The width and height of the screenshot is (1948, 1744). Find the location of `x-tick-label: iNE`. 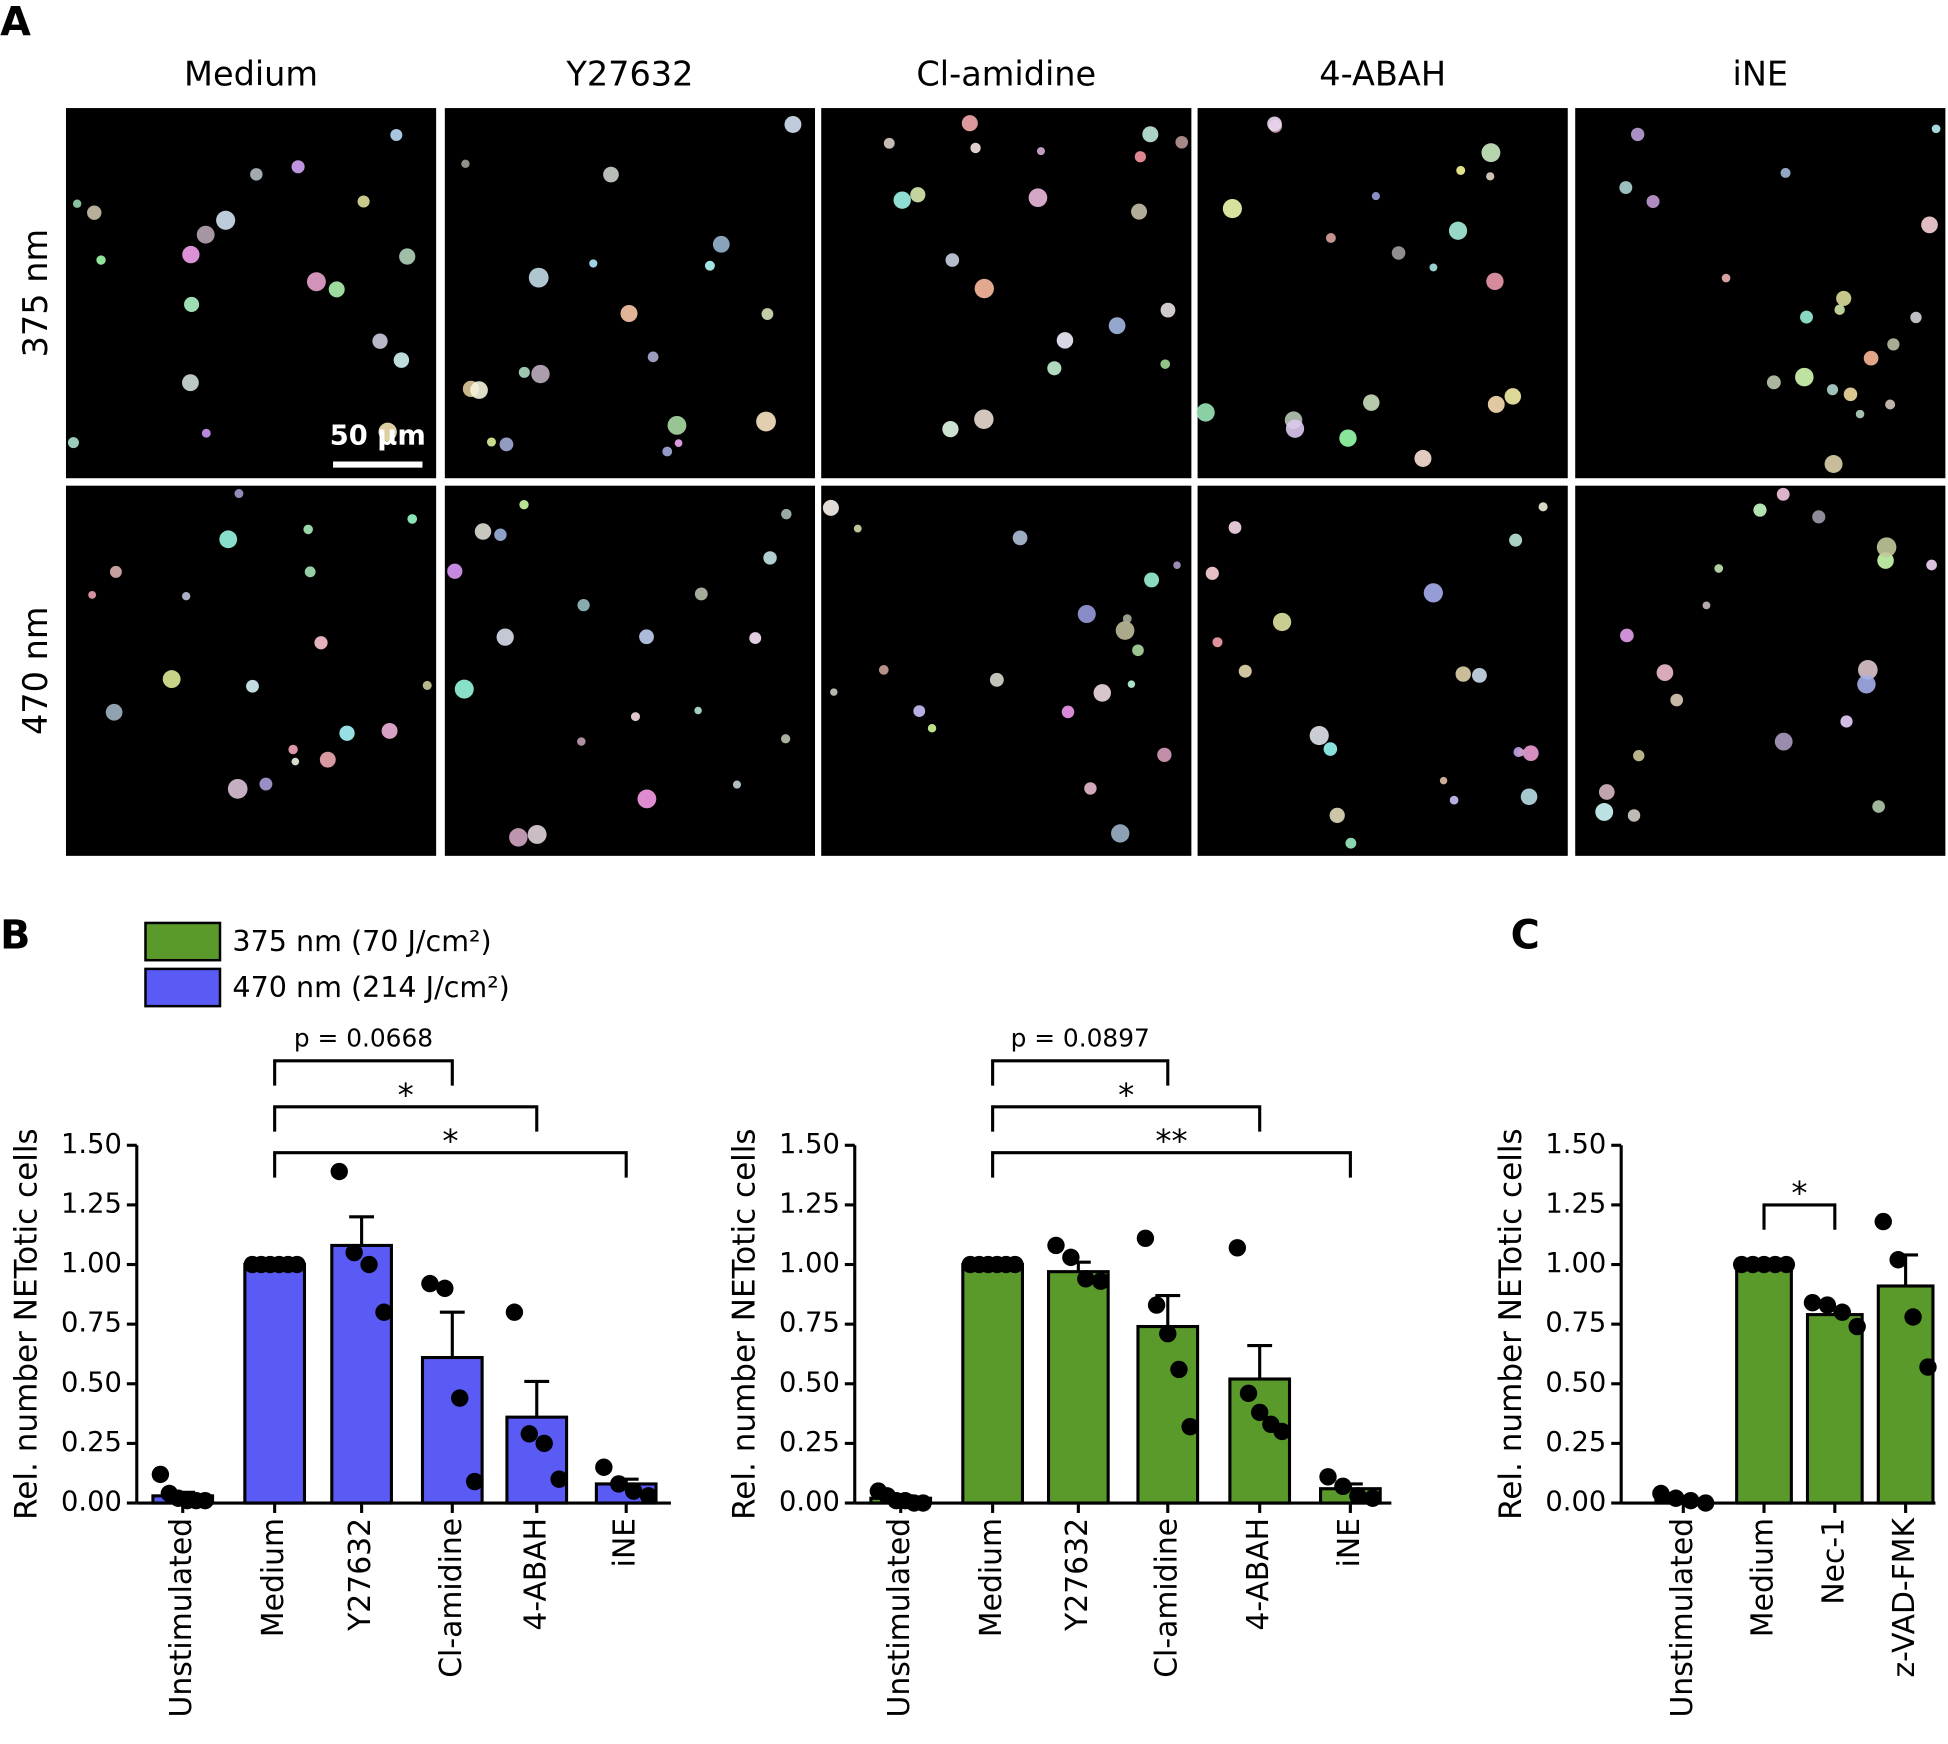

x-tick-label: iNE is located at coordinates (1349, 1542).